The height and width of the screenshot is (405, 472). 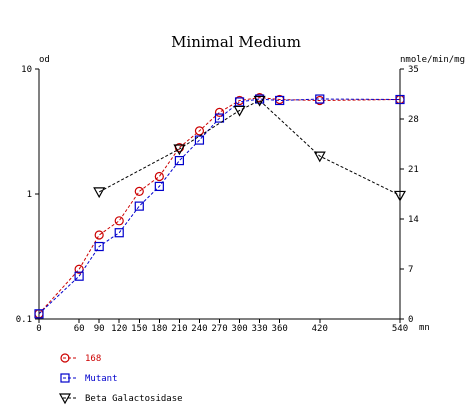 I want to click on legend: 168 Mutant Beta Galactosidase, so click(x=120, y=379).